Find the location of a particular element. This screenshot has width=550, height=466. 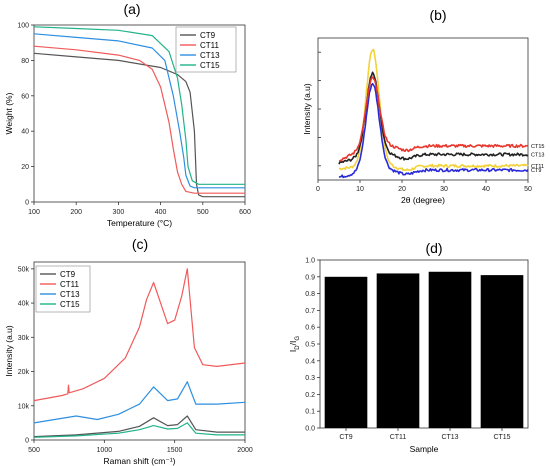

series-label: CT11 is located at coordinates (537, 167).